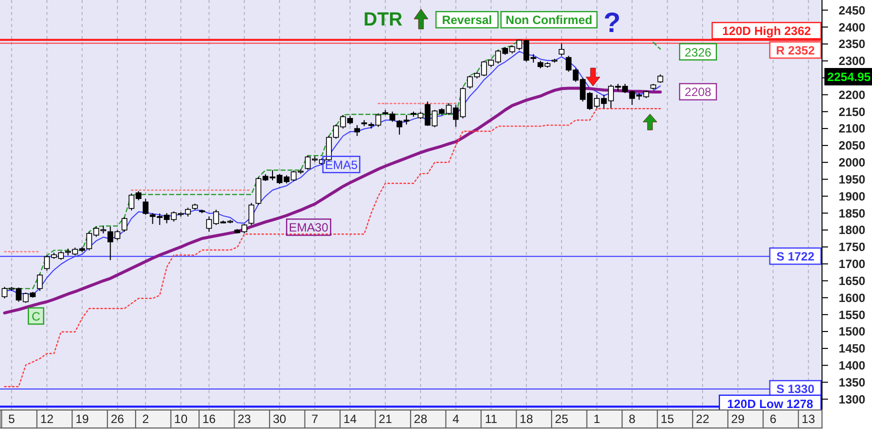 This screenshot has width=872, height=438. Describe the element at coordinates (849, 77) in the screenshot. I see `text: 2254.95` at that location.